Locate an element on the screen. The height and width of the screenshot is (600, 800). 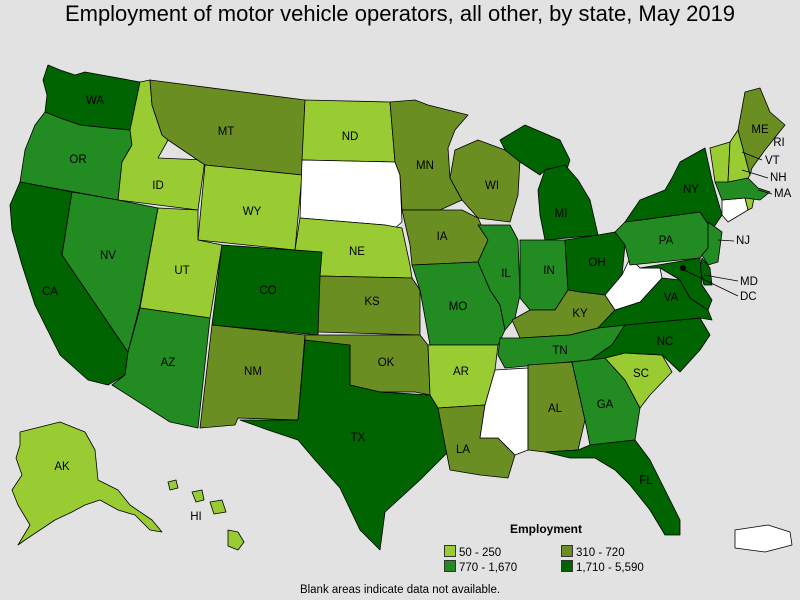
label-fl: FL is located at coordinates (646, 481).